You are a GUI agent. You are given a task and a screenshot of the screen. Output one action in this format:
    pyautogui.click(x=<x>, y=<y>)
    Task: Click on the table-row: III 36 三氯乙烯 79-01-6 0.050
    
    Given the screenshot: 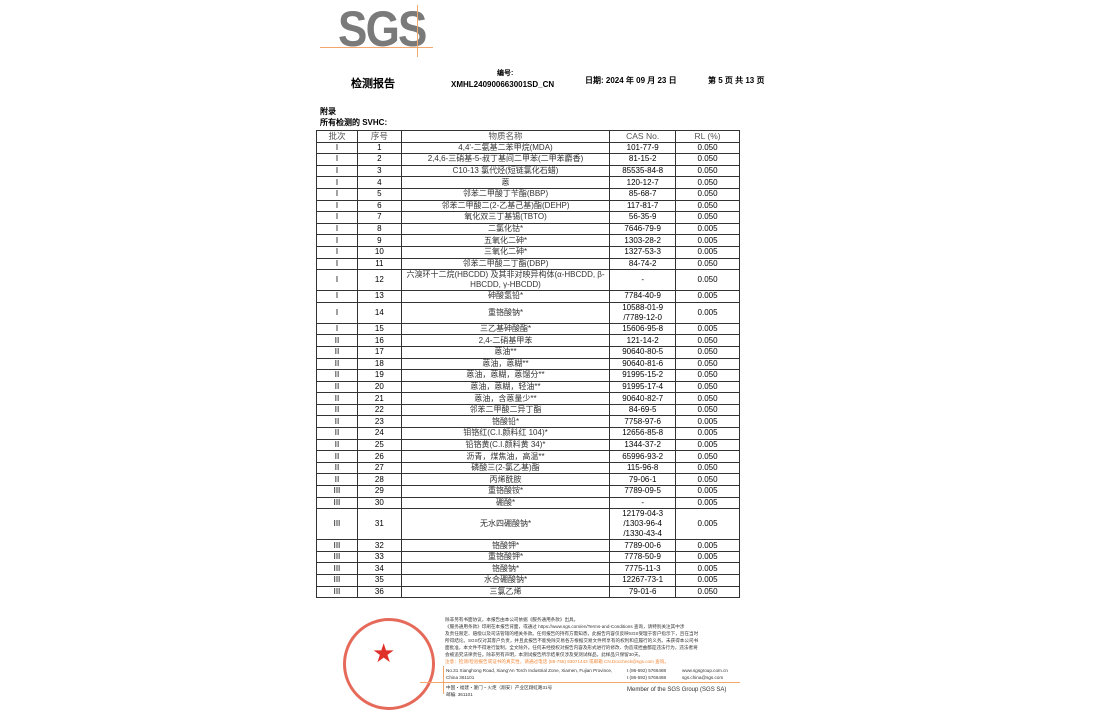 What is the action you would take?
    pyautogui.click(x=528, y=592)
    